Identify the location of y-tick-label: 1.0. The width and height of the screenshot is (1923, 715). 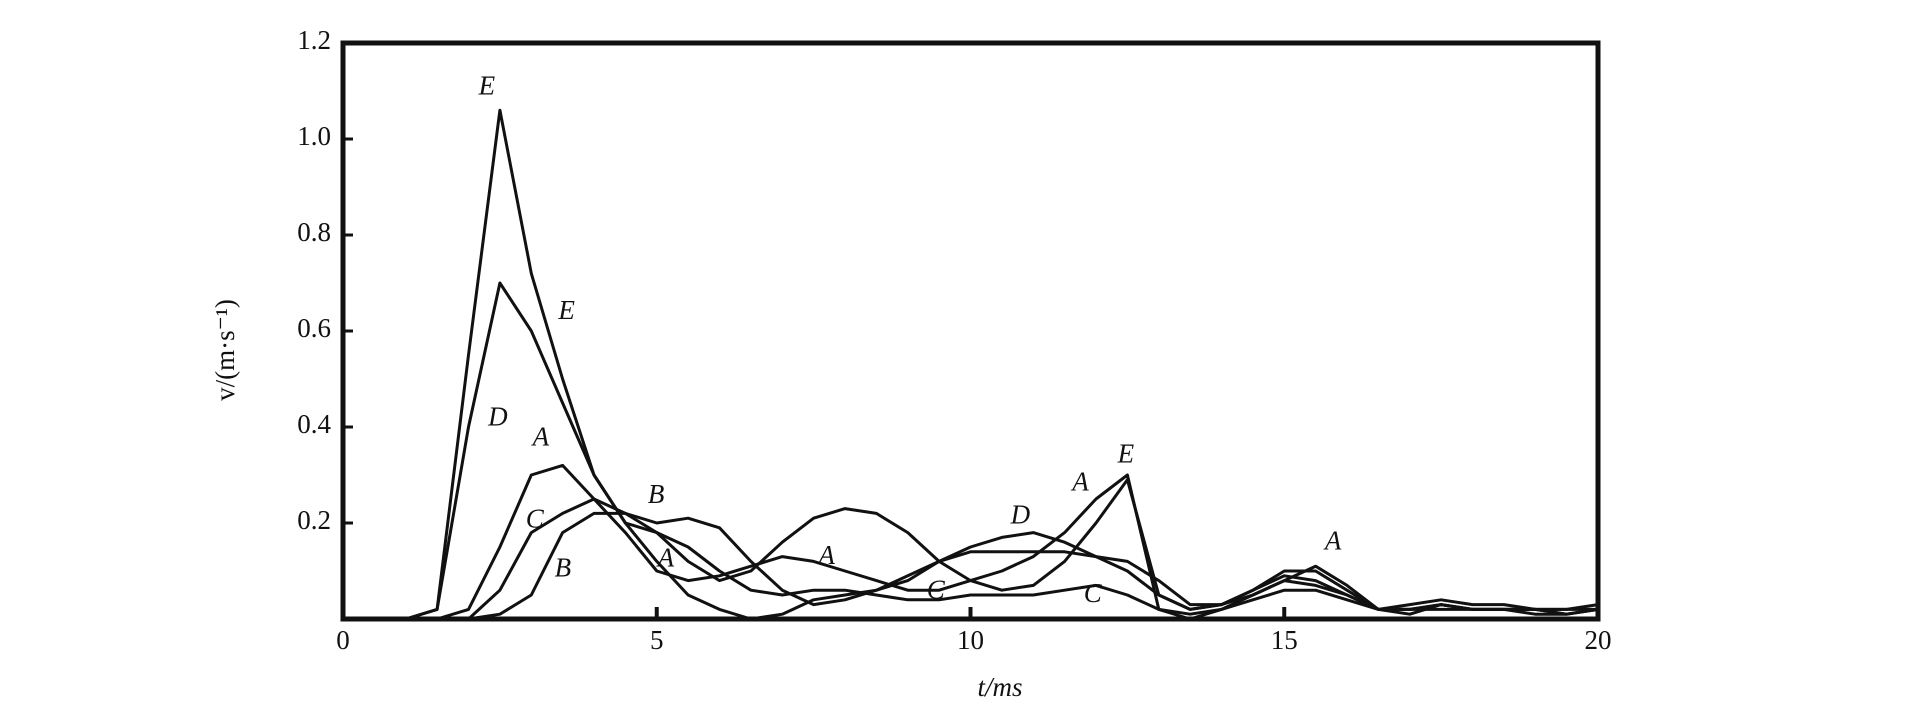
(314, 136).